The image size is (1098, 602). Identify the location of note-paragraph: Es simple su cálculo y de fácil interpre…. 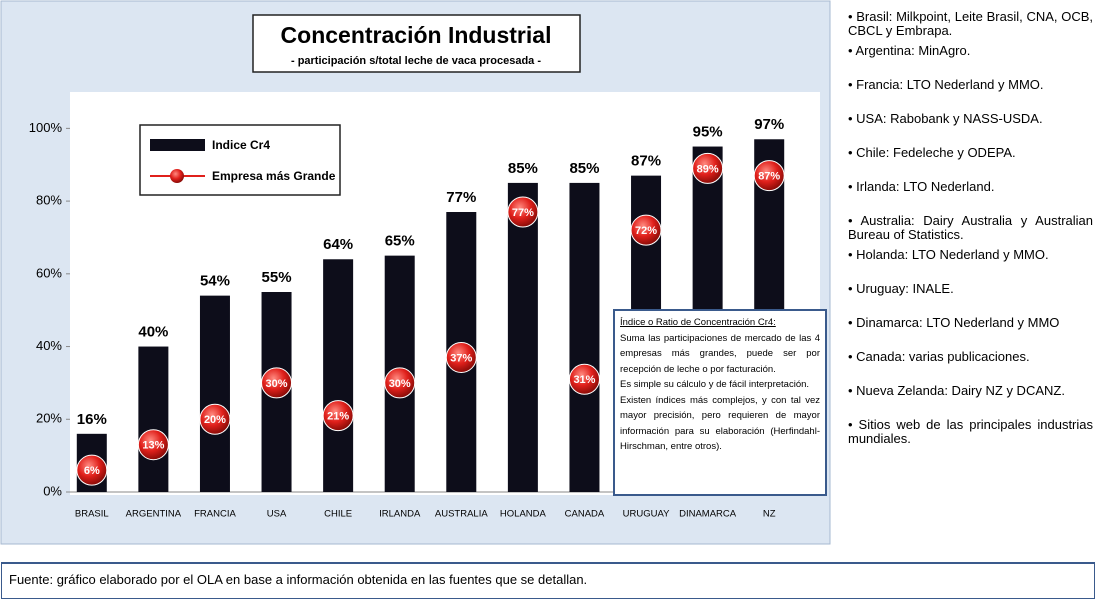
(715, 384).